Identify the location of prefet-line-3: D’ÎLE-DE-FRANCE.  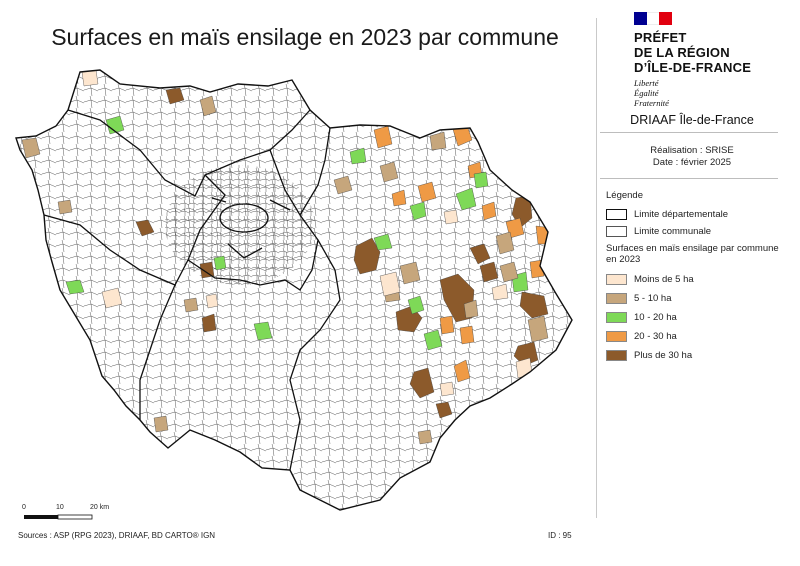
(693, 67).